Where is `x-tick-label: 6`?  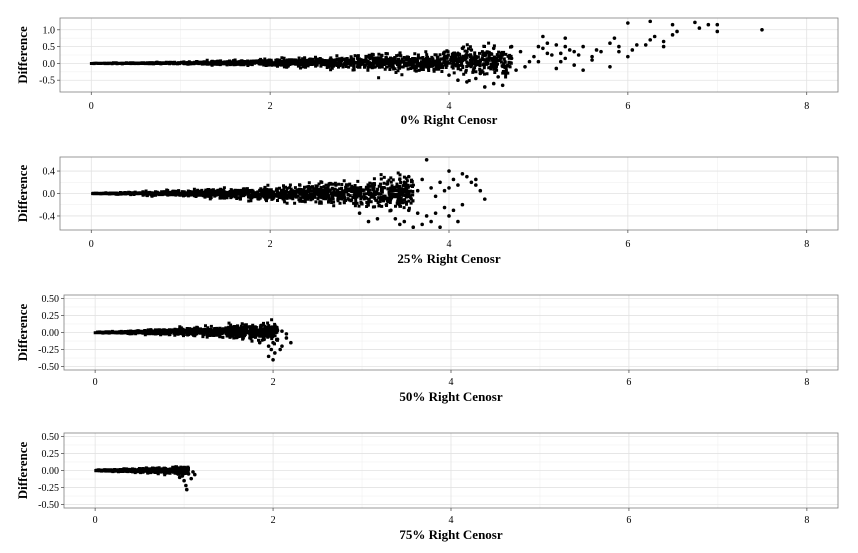 x-tick-label: 6 is located at coordinates (628, 382).